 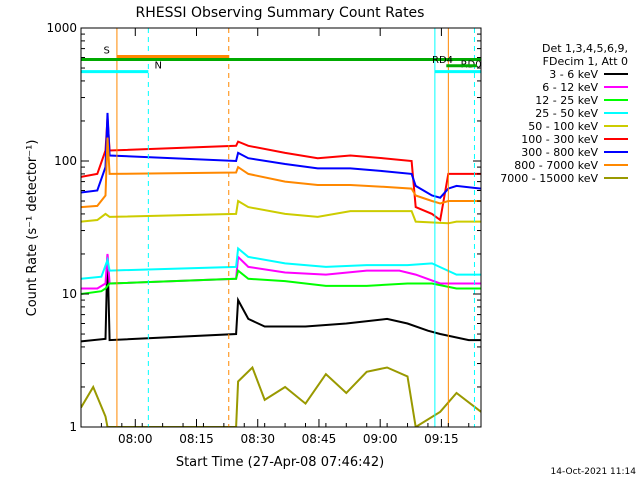 I want to click on legend-label-2: 12 - 25 keV, so click(x=566, y=100).